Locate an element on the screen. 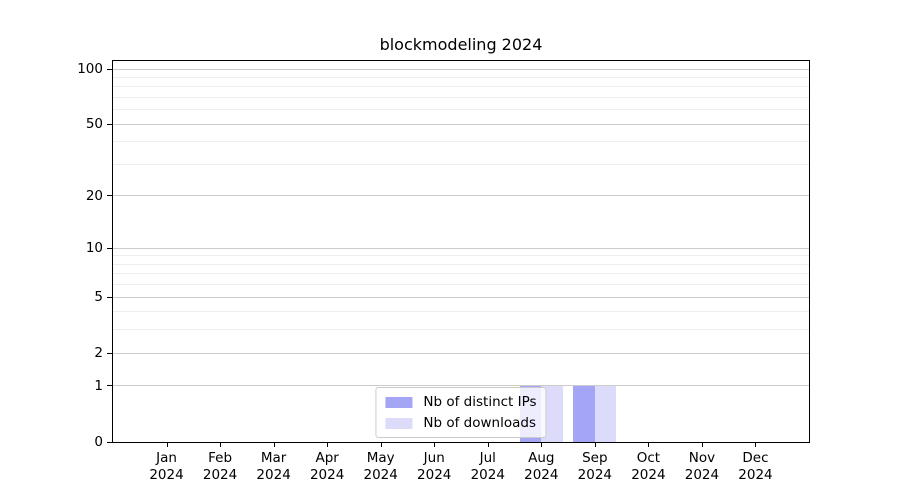 This screenshot has height=500, width=900. x-tick-label: Oct 2024 is located at coordinates (648, 467).